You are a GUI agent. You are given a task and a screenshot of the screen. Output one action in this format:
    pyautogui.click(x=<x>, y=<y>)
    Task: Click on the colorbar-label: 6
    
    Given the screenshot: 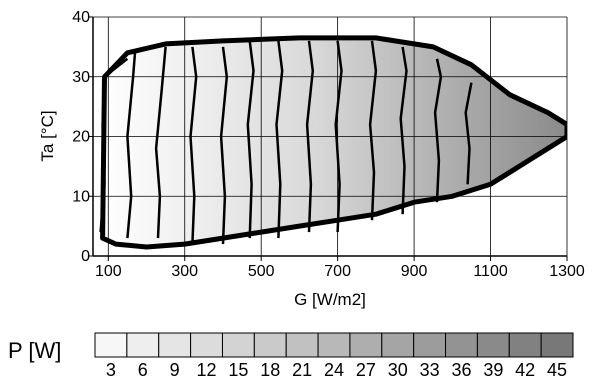 What is the action you would take?
    pyautogui.click(x=143, y=370)
    